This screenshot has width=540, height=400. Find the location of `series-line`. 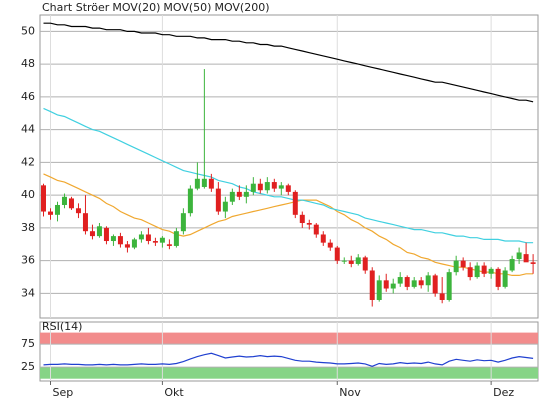

series-line is located at coordinates (288, 359).